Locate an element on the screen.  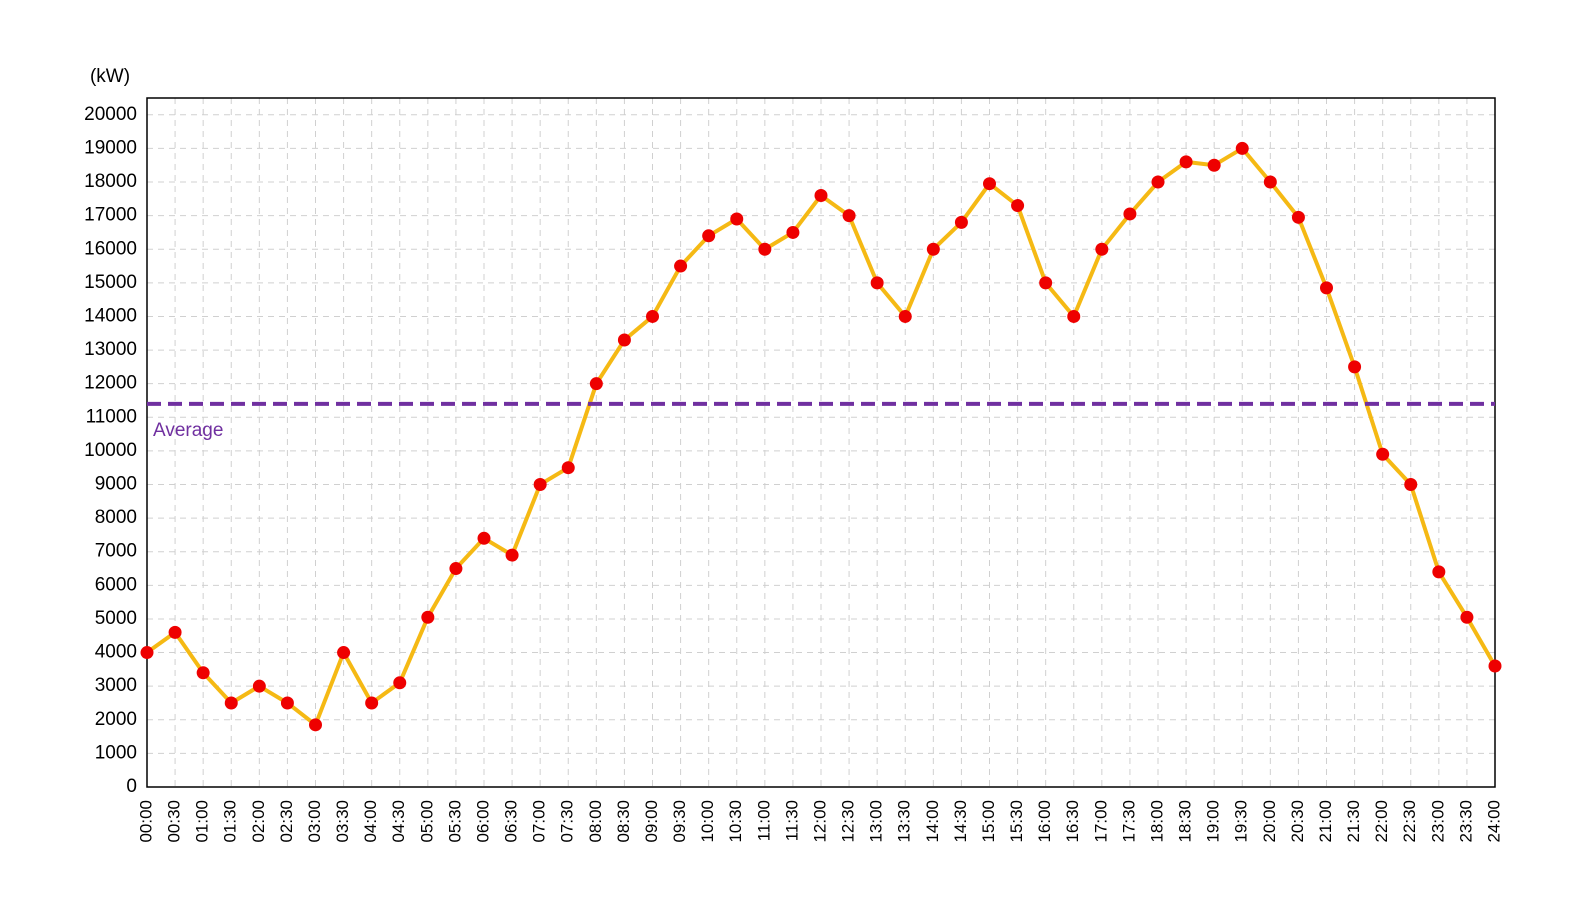
y-tick-label: 17000 is located at coordinates (110, 215).